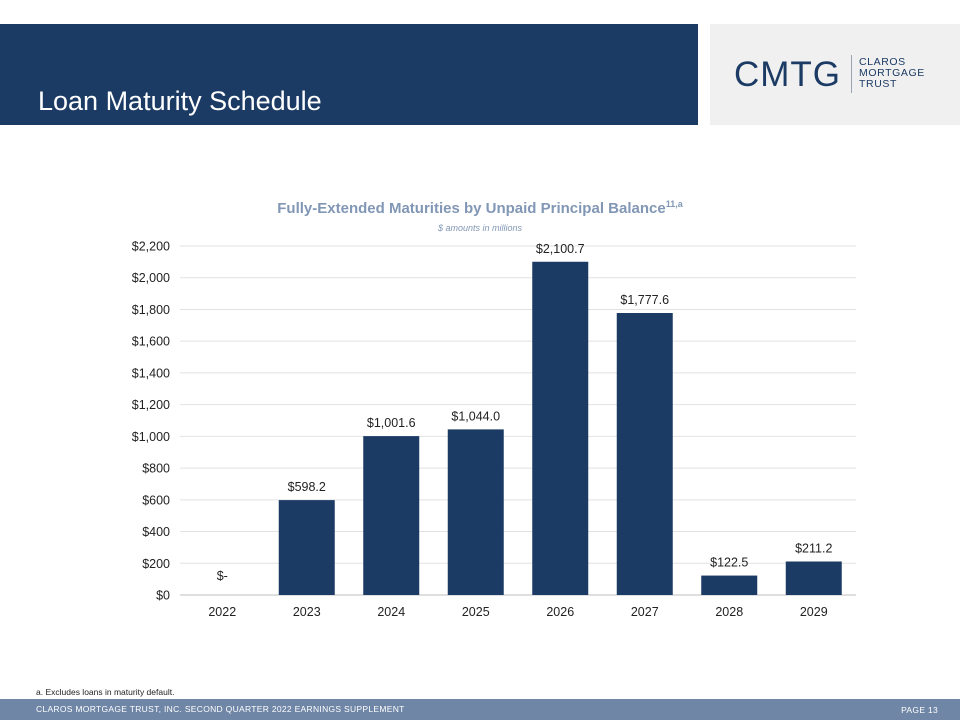 Image resolution: width=960 pixels, height=720 pixels. I want to click on page-number: PAGE 13, so click(919, 710).